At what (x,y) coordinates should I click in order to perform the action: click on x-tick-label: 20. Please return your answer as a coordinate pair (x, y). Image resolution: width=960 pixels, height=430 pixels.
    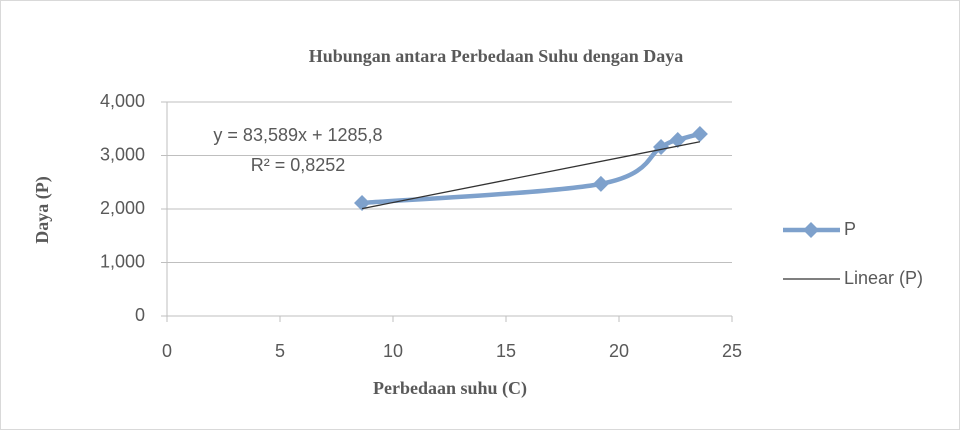
    Looking at the image, I should click on (619, 351).